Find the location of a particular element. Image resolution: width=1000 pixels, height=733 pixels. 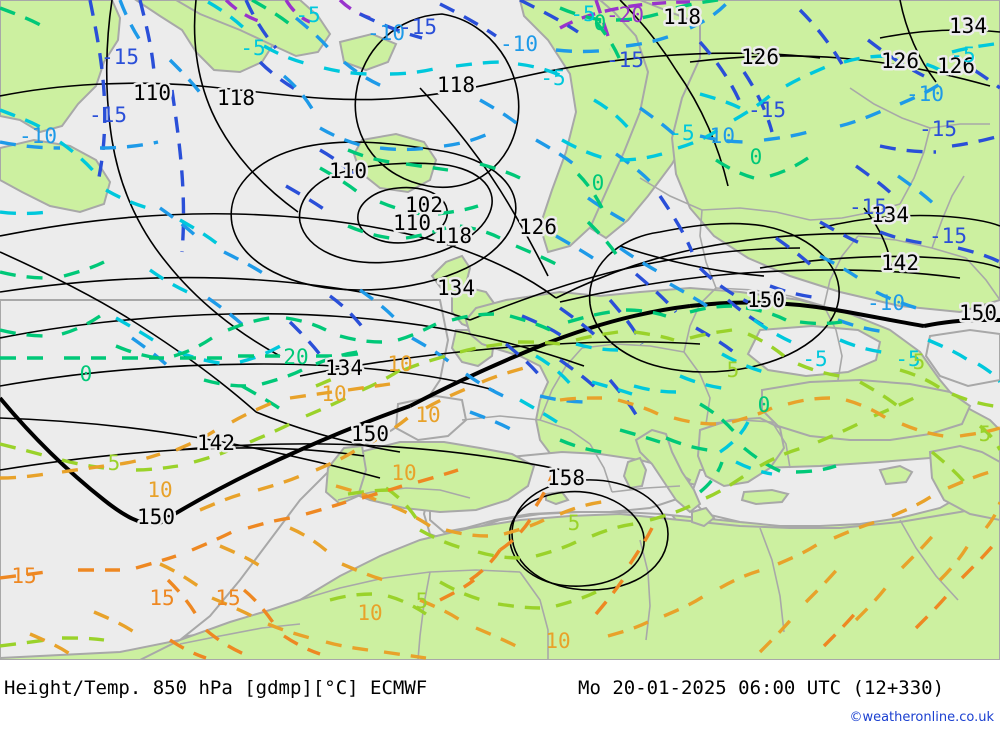

svg-text: 158 is located at coordinates (566, 478).